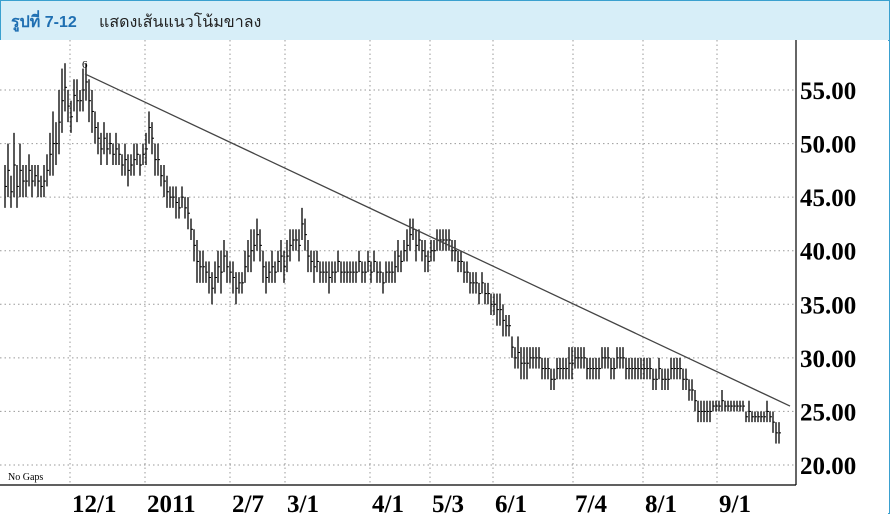 This screenshot has width=890, height=514. Describe the element at coordinates (828, 198) in the screenshot. I see `price-tick-label: 45.00` at that location.